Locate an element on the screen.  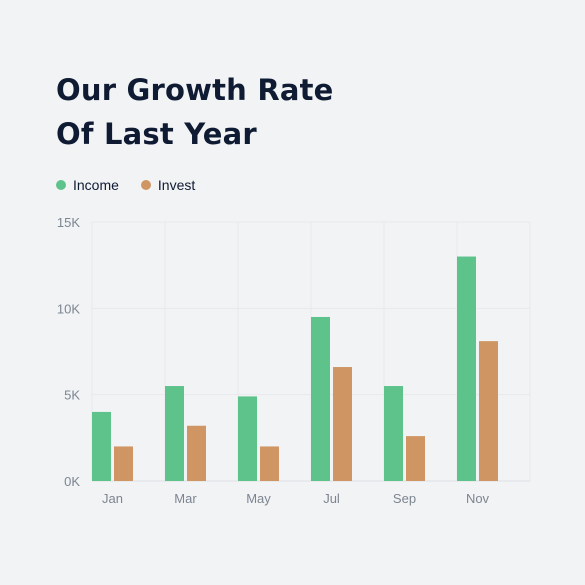
bar-invest-jan is located at coordinates (123, 463).